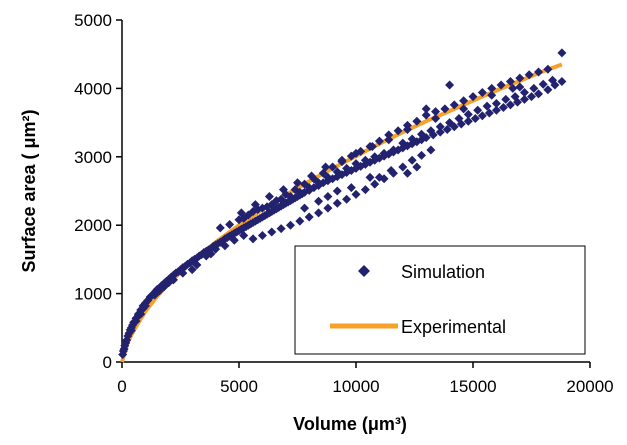  What do you see at coordinates (93, 225) in the screenshot?
I see `y-tick-label: 2000` at bounding box center [93, 225].